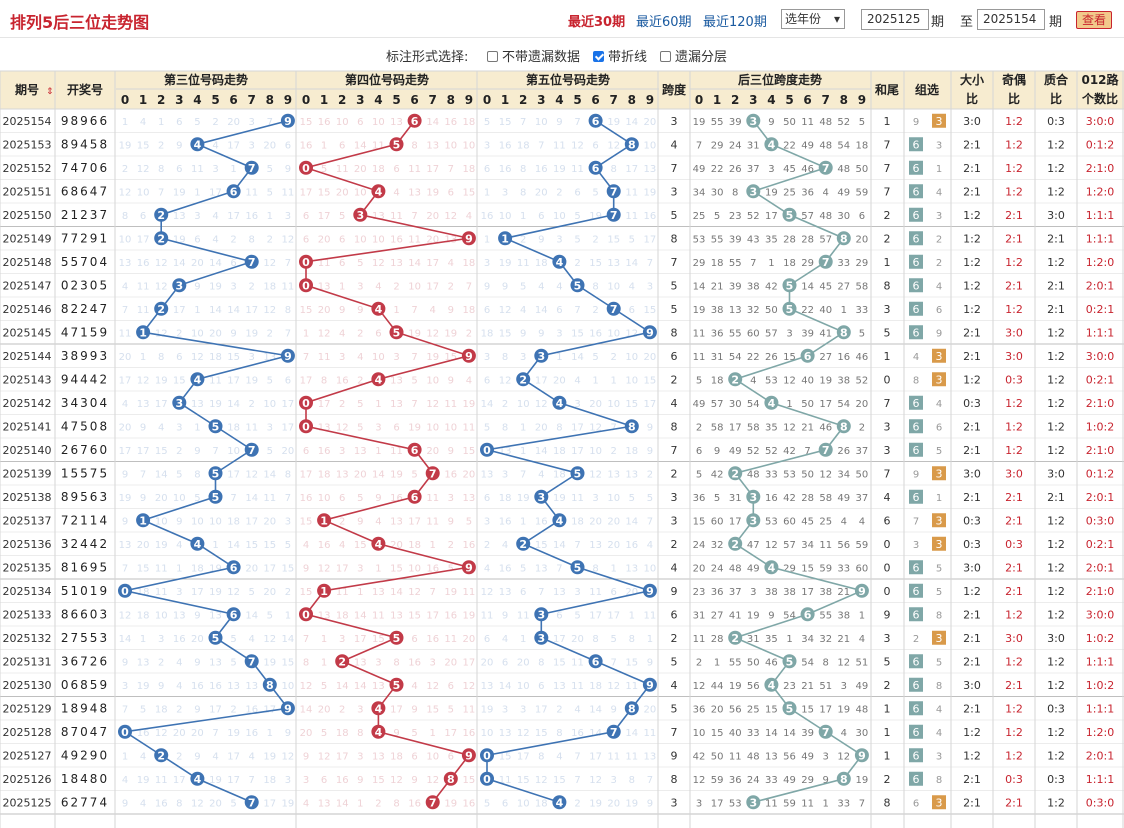 The width and height of the screenshot is (1124, 828). Describe the element at coordinates (735, 22) in the screenshot. I see `recent-120-link: 最近120期` at that location.